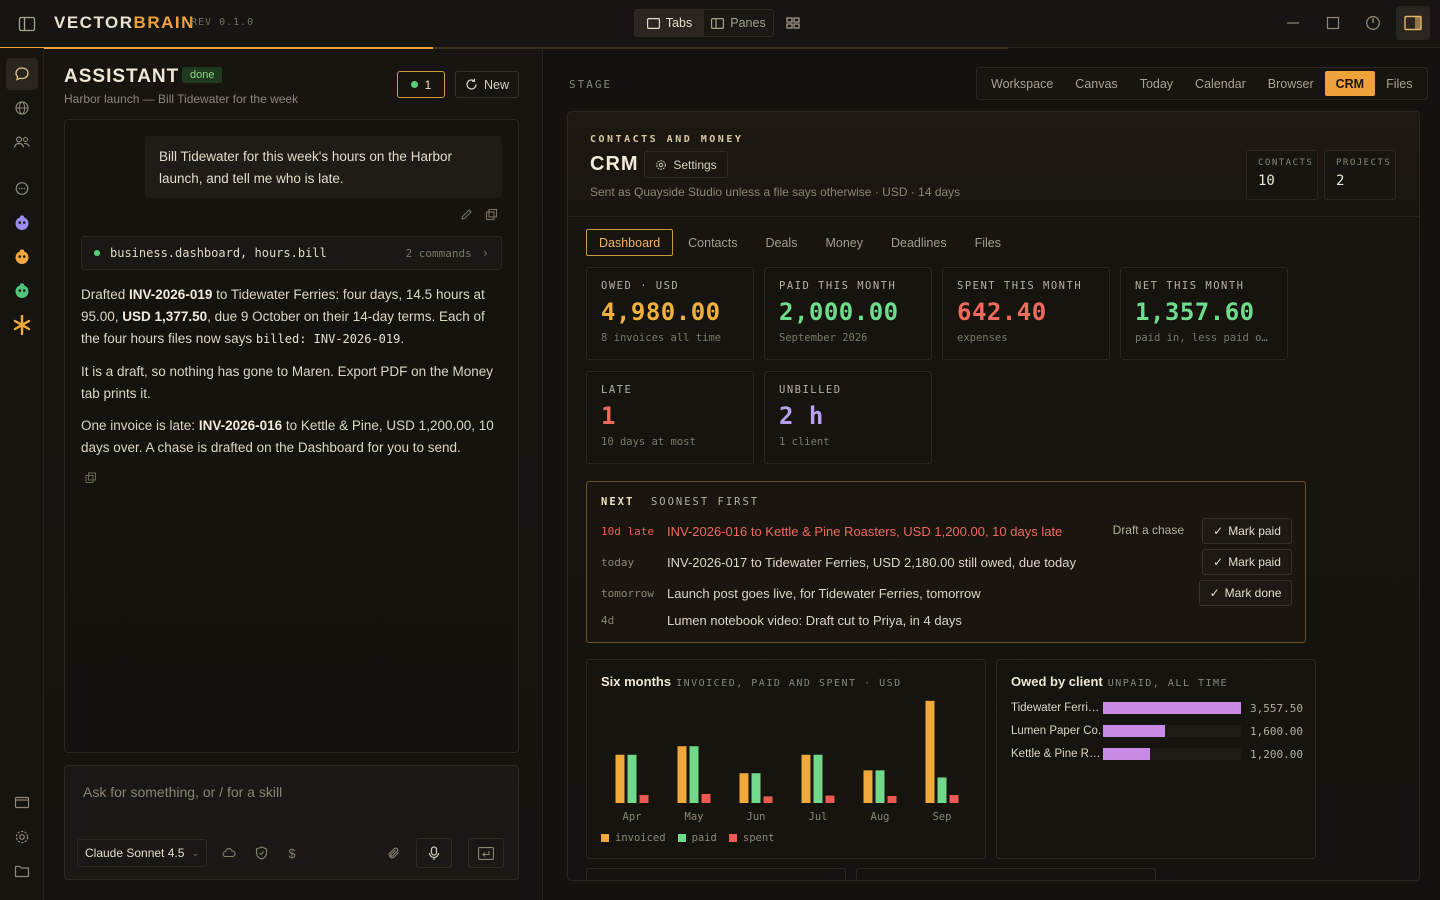 Image resolution: width=1440 pixels, height=900 pixels. What do you see at coordinates (485, 253) in the screenshot?
I see `chevron-right-icon: ›` at bounding box center [485, 253].